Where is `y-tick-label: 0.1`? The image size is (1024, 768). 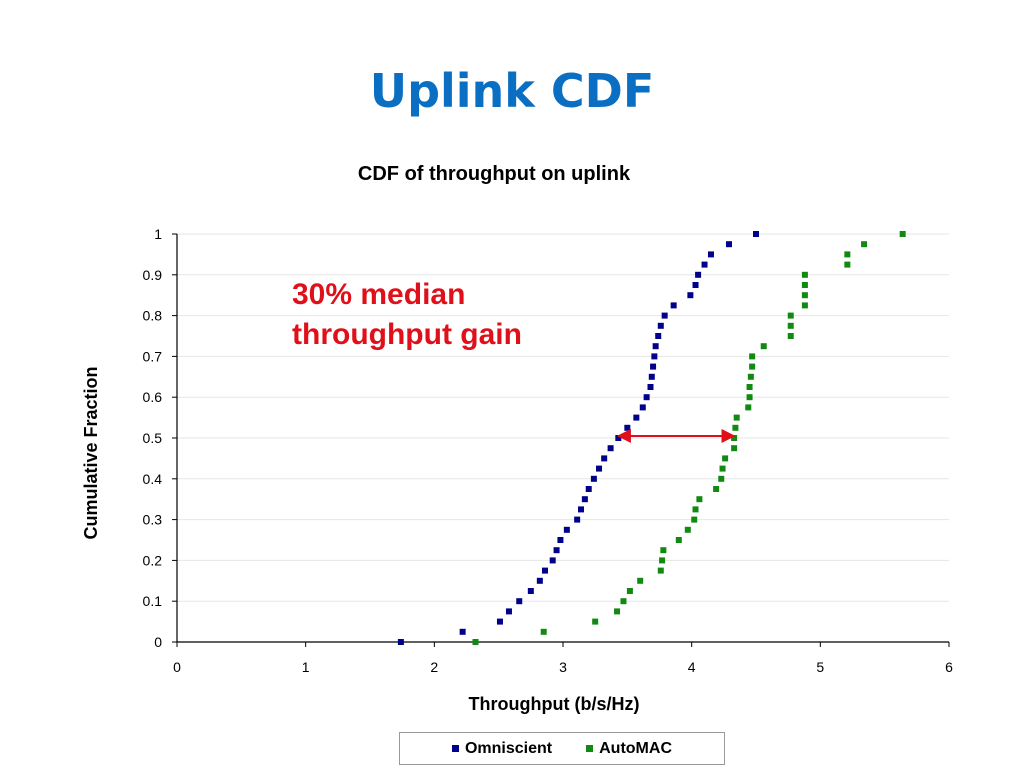
y-tick-label: 0.1 is located at coordinates (153, 601).